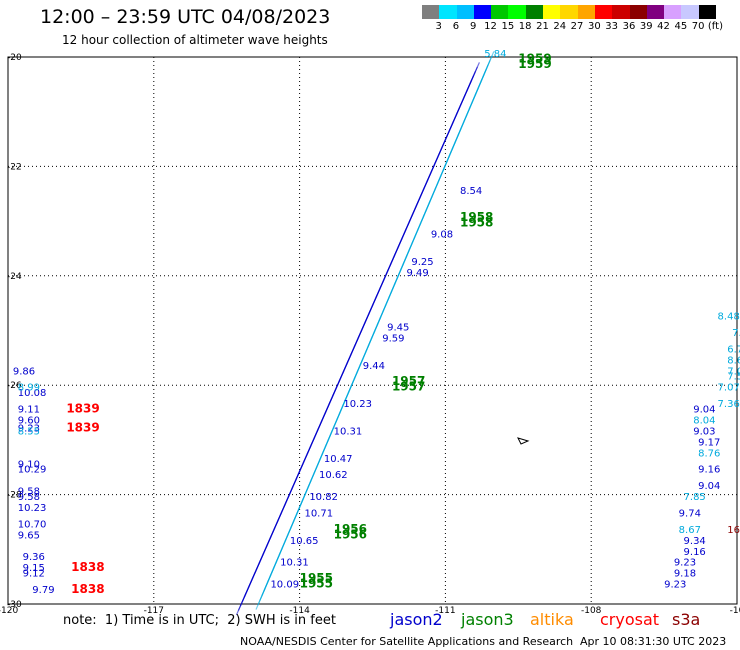 The height and width of the screenshot is (650, 740). Describe the element at coordinates (473, 26) in the screenshot. I see `color-legend-label: 9` at that location.